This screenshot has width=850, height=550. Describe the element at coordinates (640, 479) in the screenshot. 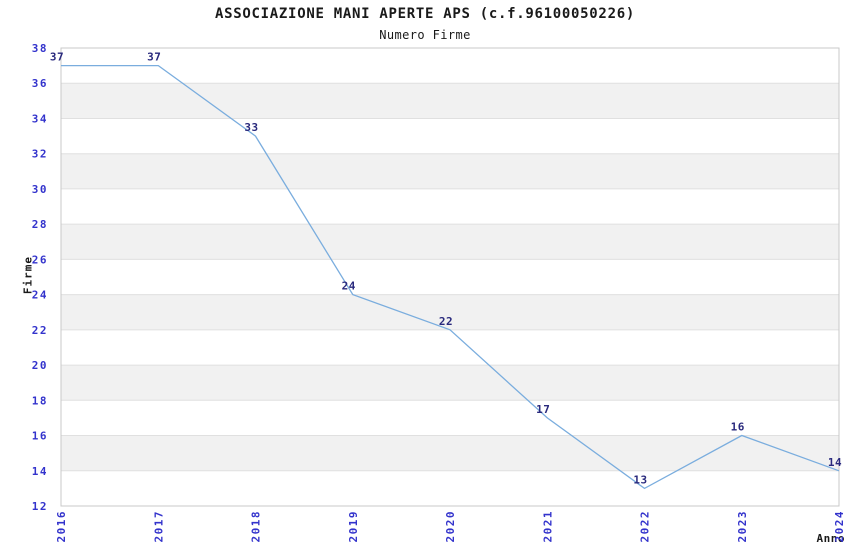

I see `data-label: 13` at that location.